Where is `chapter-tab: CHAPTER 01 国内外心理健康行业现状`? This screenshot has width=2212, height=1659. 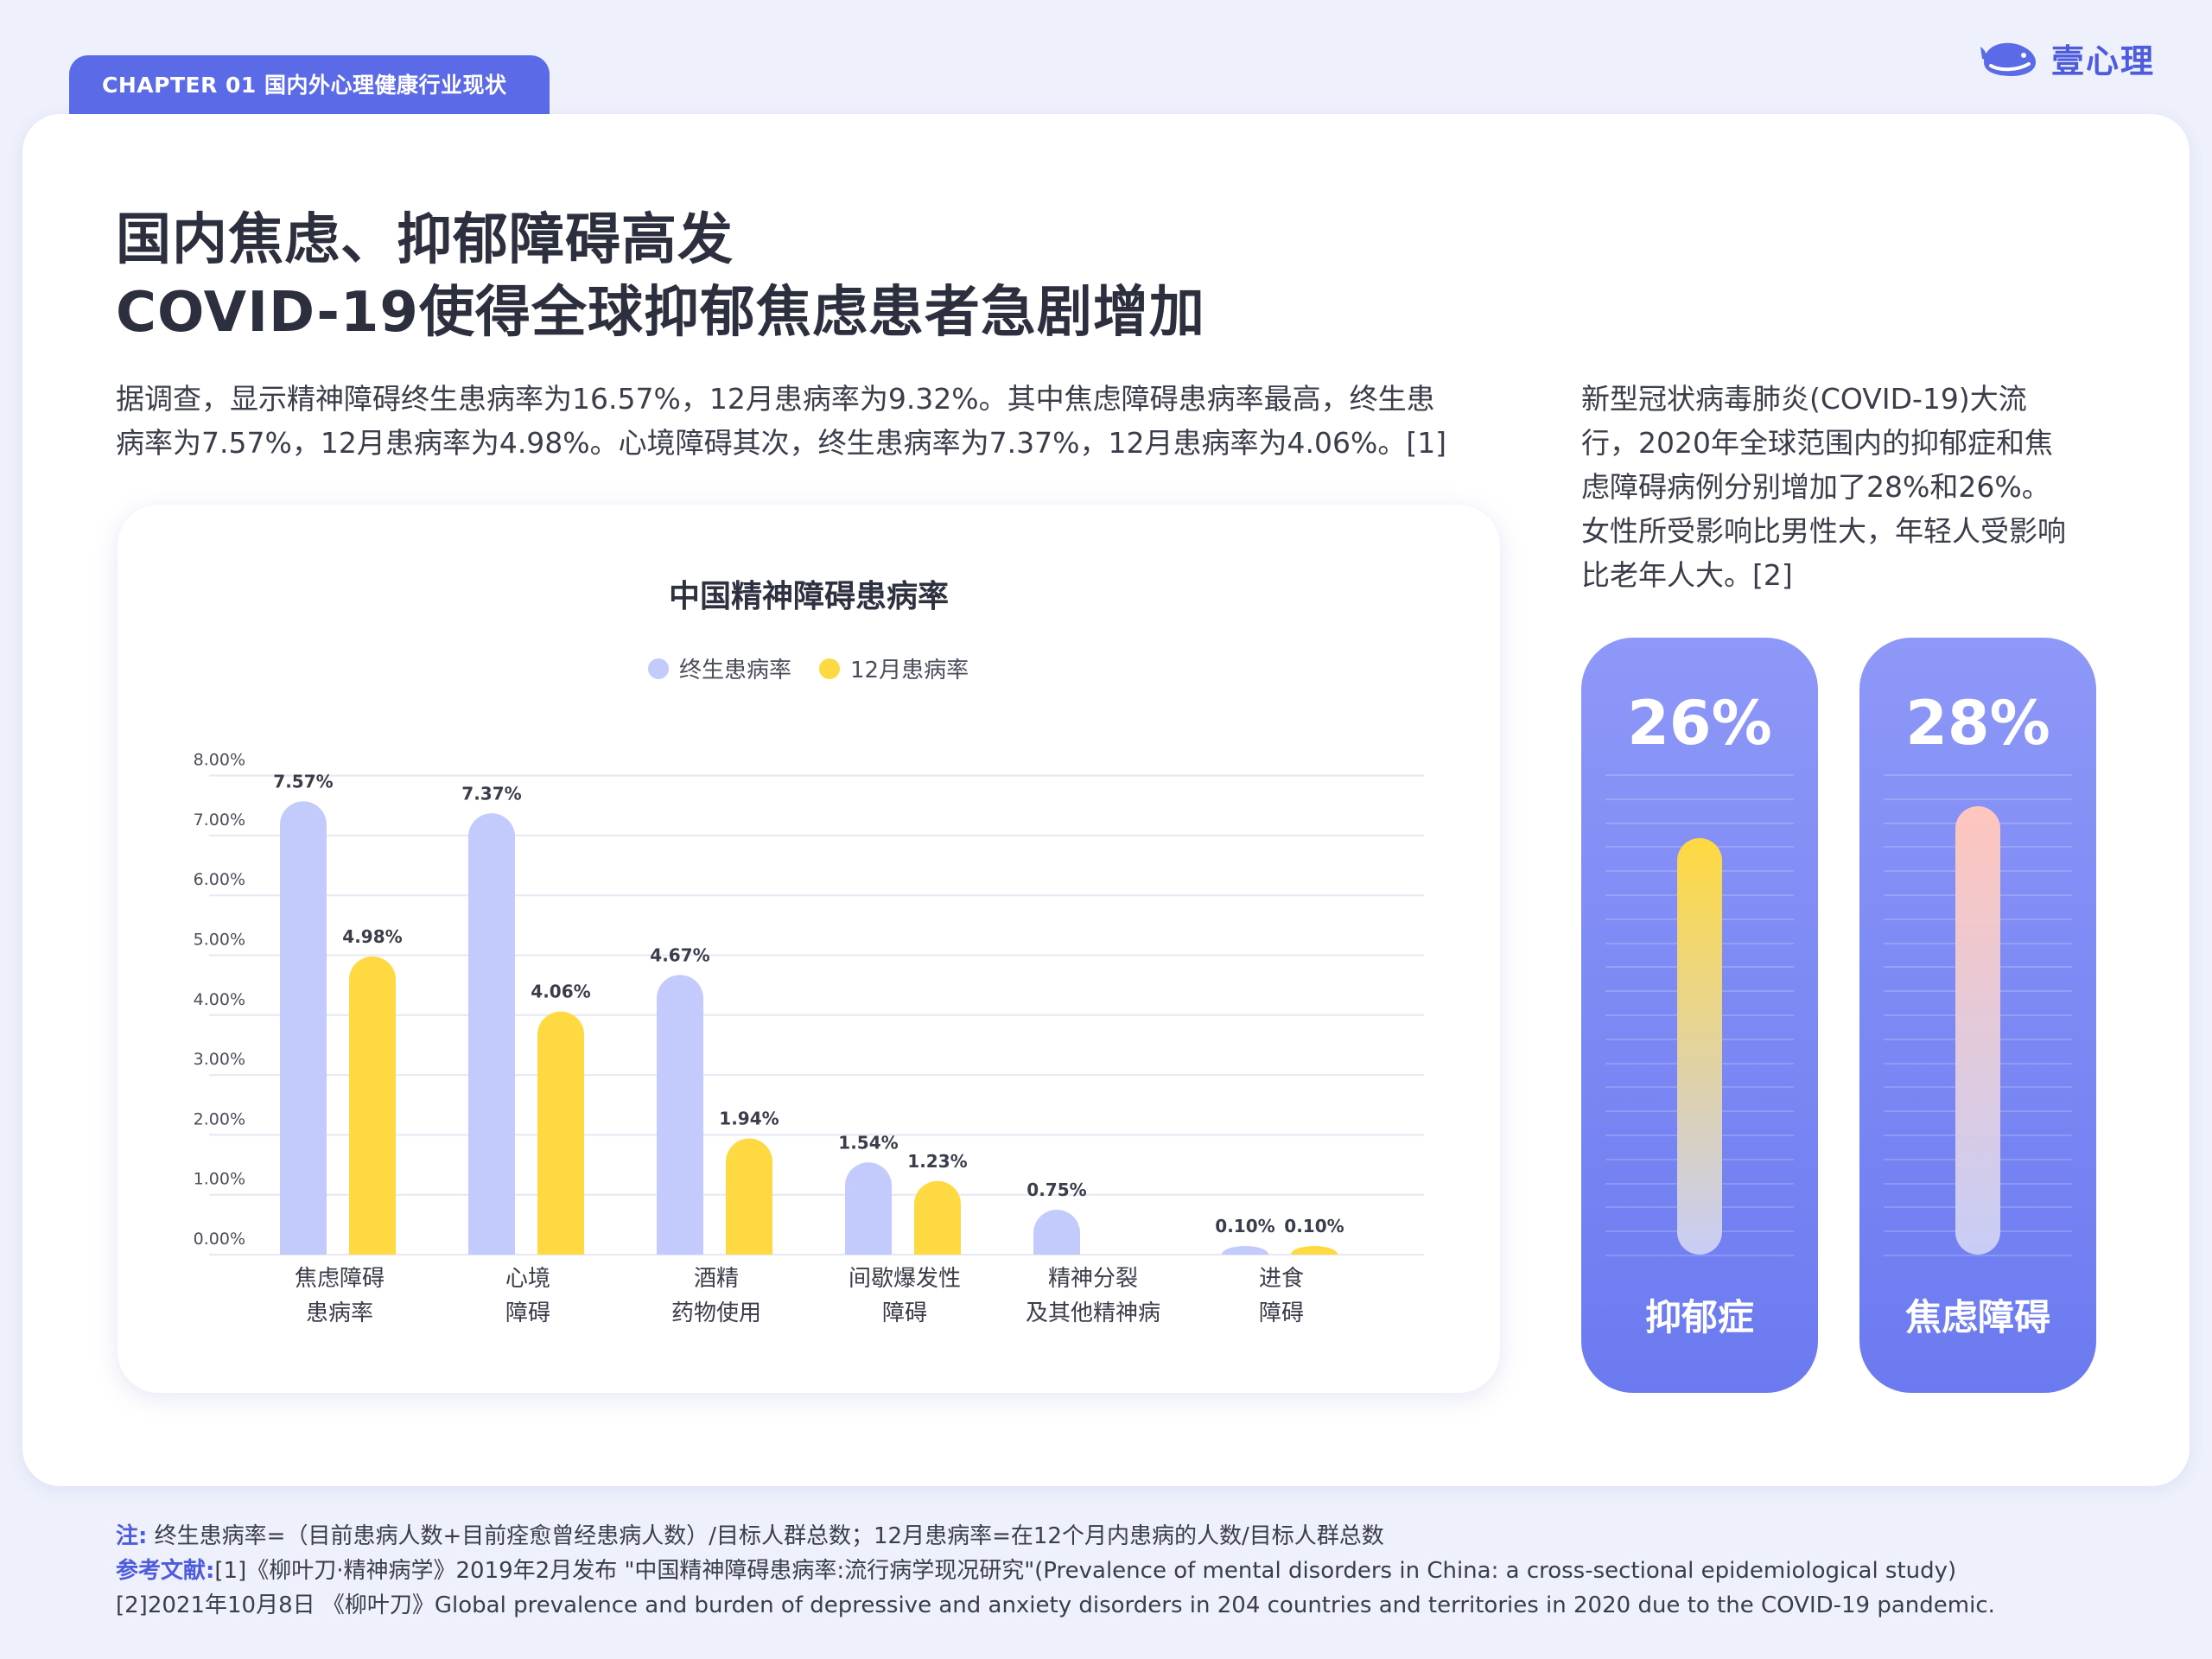
chapter-tab: CHAPTER 01 国内外心理健康行业现状 is located at coordinates (309, 85).